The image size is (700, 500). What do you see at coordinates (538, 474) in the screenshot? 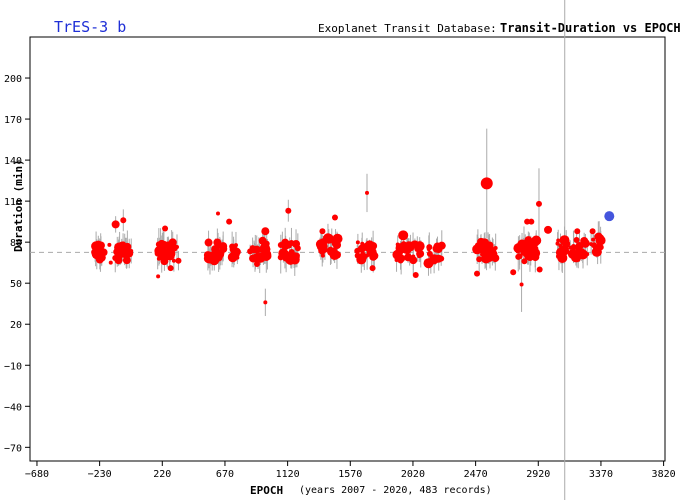
I see `x-tick-label: 2920` at bounding box center [538, 474].